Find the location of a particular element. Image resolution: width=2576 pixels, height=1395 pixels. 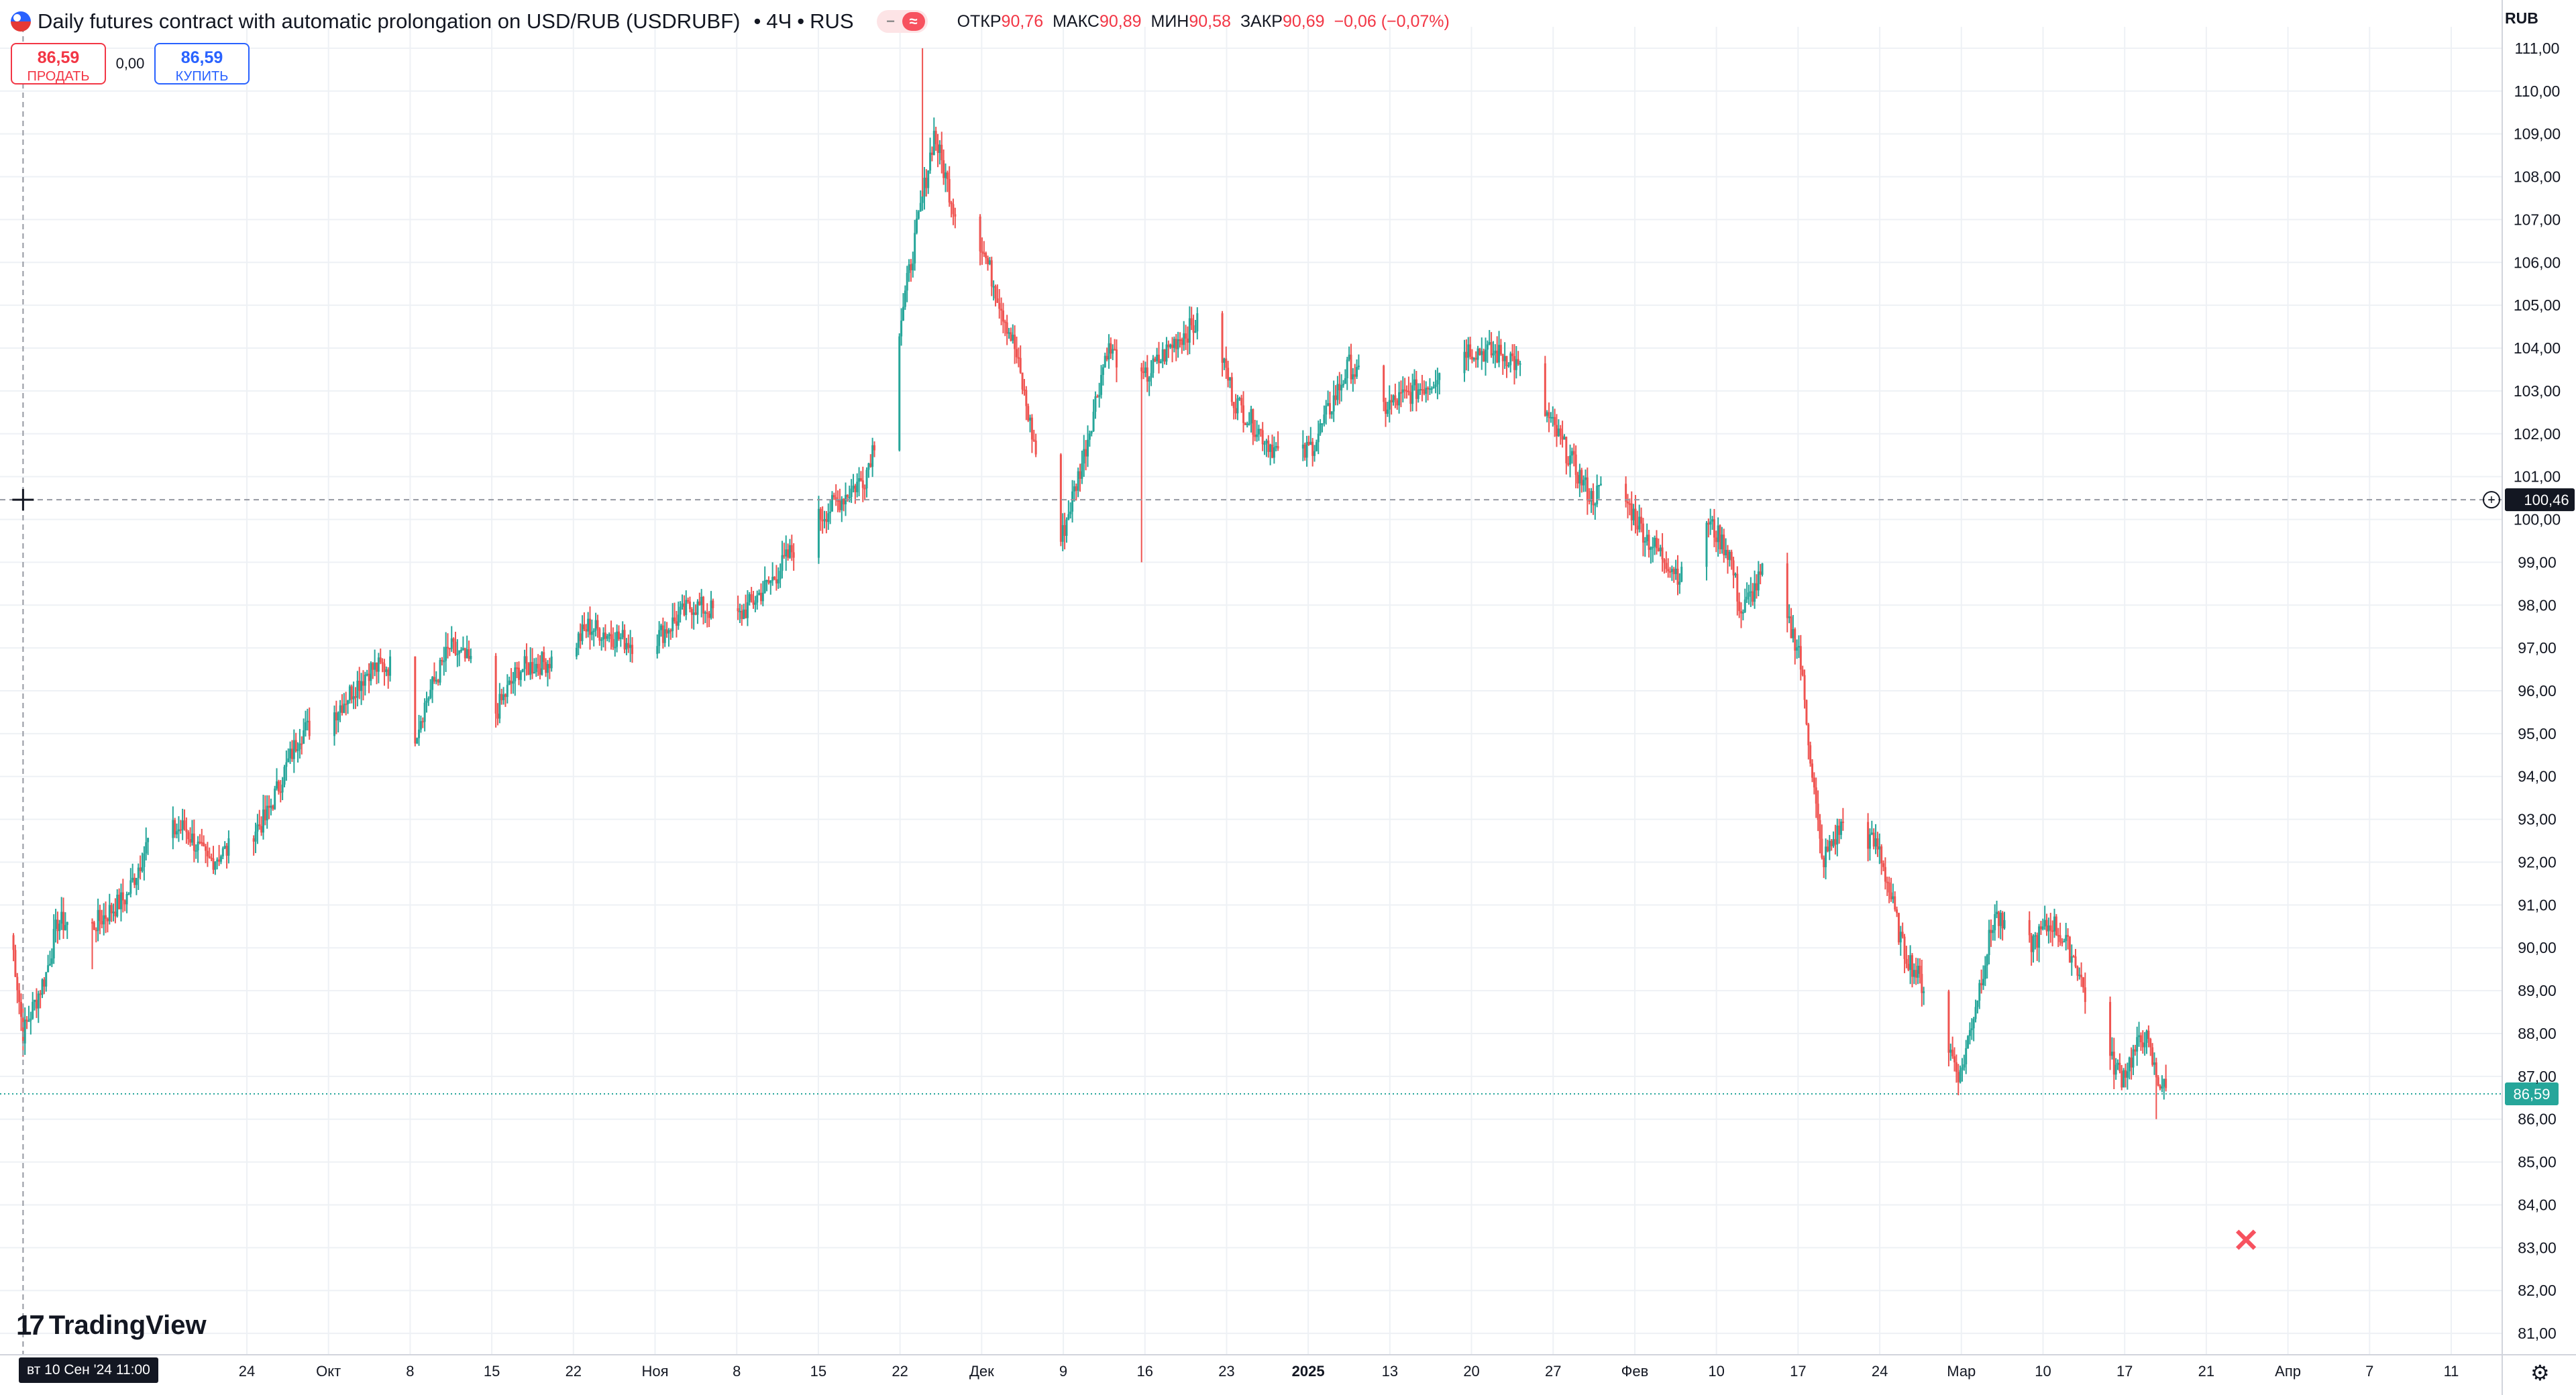

indicator-toggle: − ≈ is located at coordinates (902, 21).